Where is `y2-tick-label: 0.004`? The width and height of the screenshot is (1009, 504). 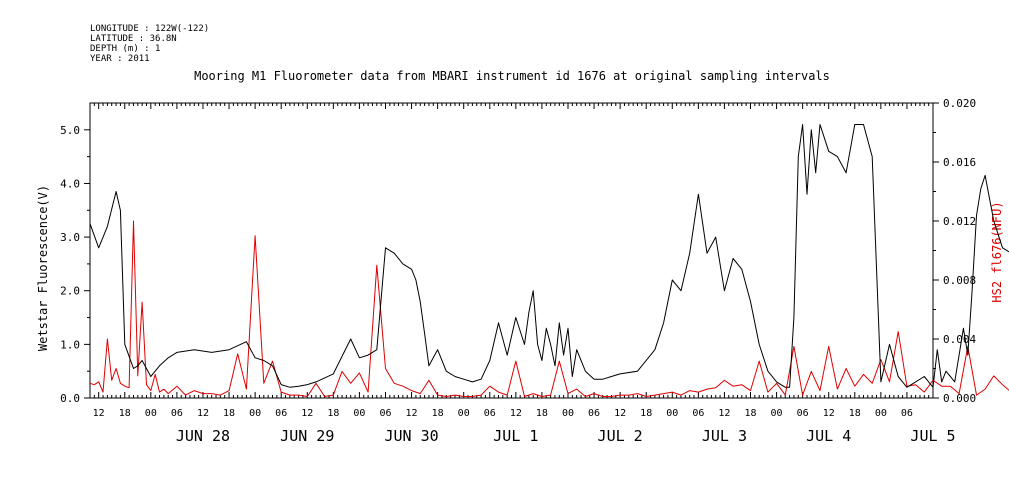 y2-tick-label: 0.004 is located at coordinates (959, 339).